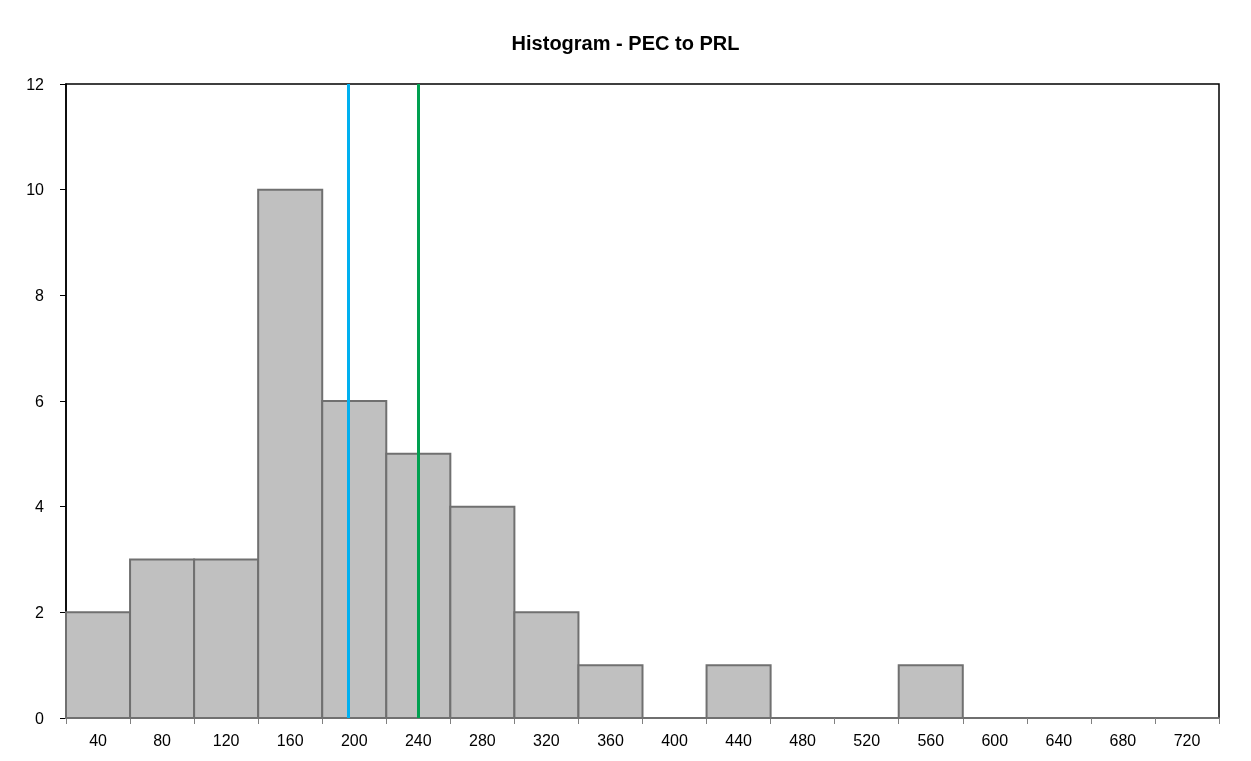 The height and width of the screenshot is (761, 1251). What do you see at coordinates (98, 740) in the screenshot?
I see `x-tick-label: 40` at bounding box center [98, 740].